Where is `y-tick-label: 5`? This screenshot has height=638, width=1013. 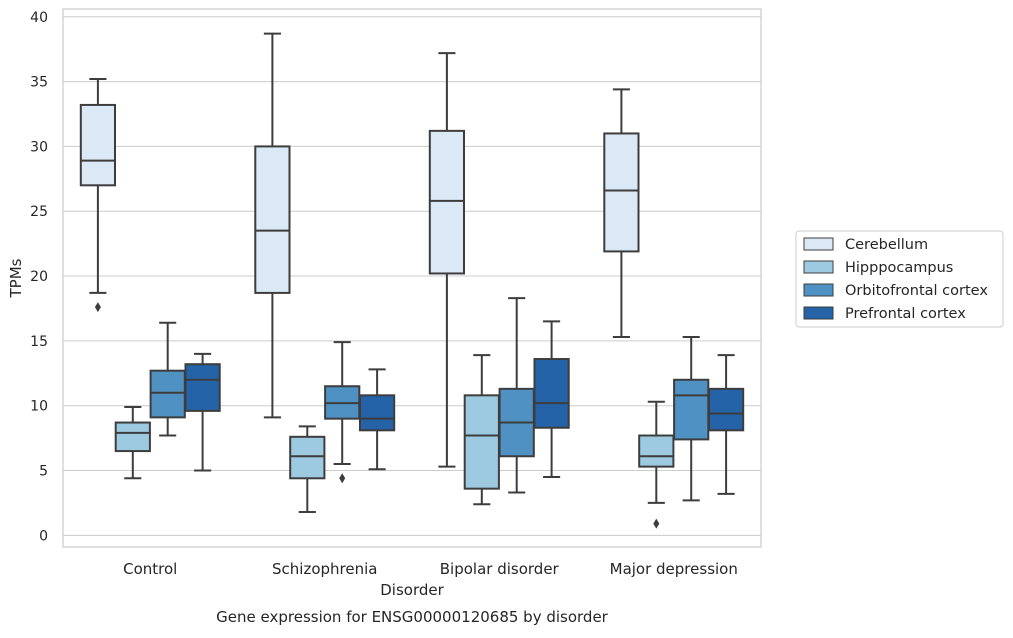 y-tick-label: 5 is located at coordinates (43, 472).